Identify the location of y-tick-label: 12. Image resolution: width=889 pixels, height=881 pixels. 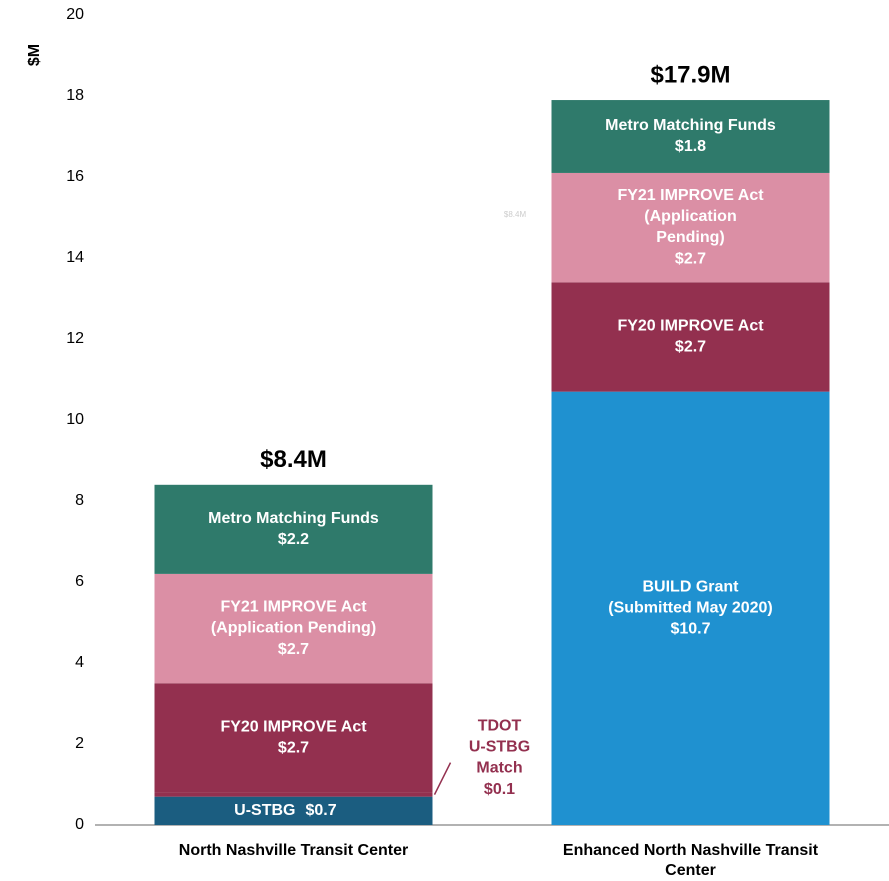
(75, 338).